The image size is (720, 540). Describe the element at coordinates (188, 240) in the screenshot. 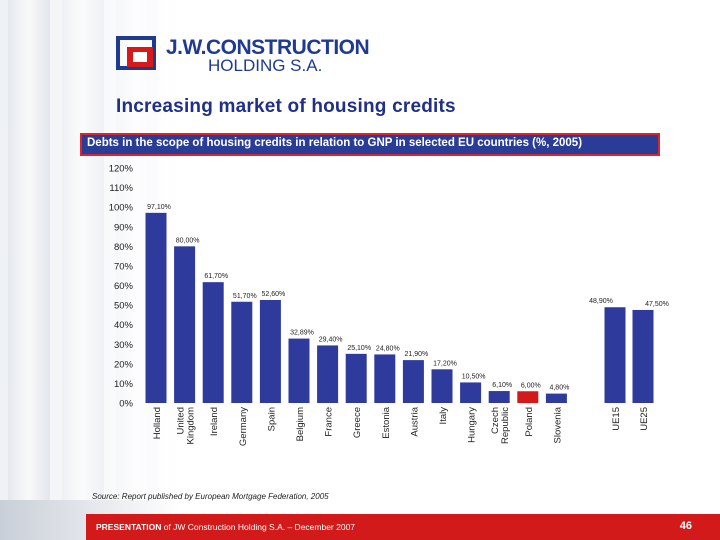

I see `data-label: 80,00%` at that location.